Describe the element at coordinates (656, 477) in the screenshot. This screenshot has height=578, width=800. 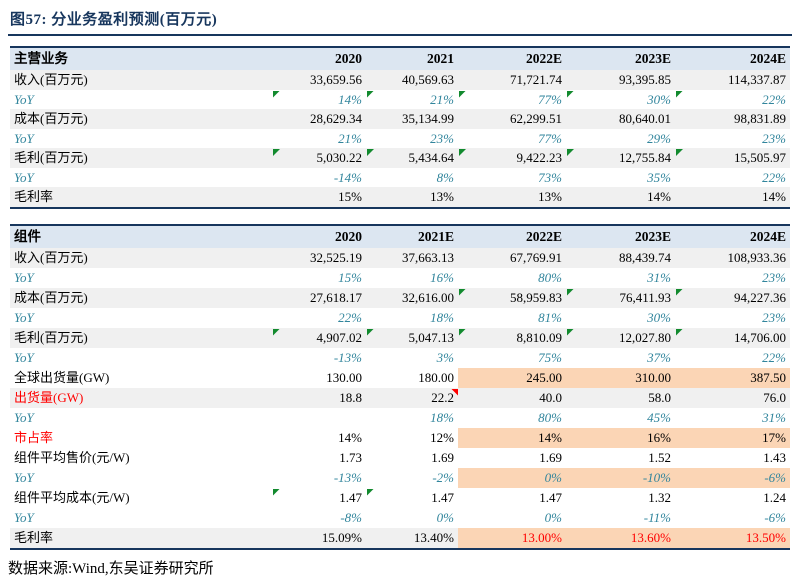
I see `cell-value-text: -10%` at that location.